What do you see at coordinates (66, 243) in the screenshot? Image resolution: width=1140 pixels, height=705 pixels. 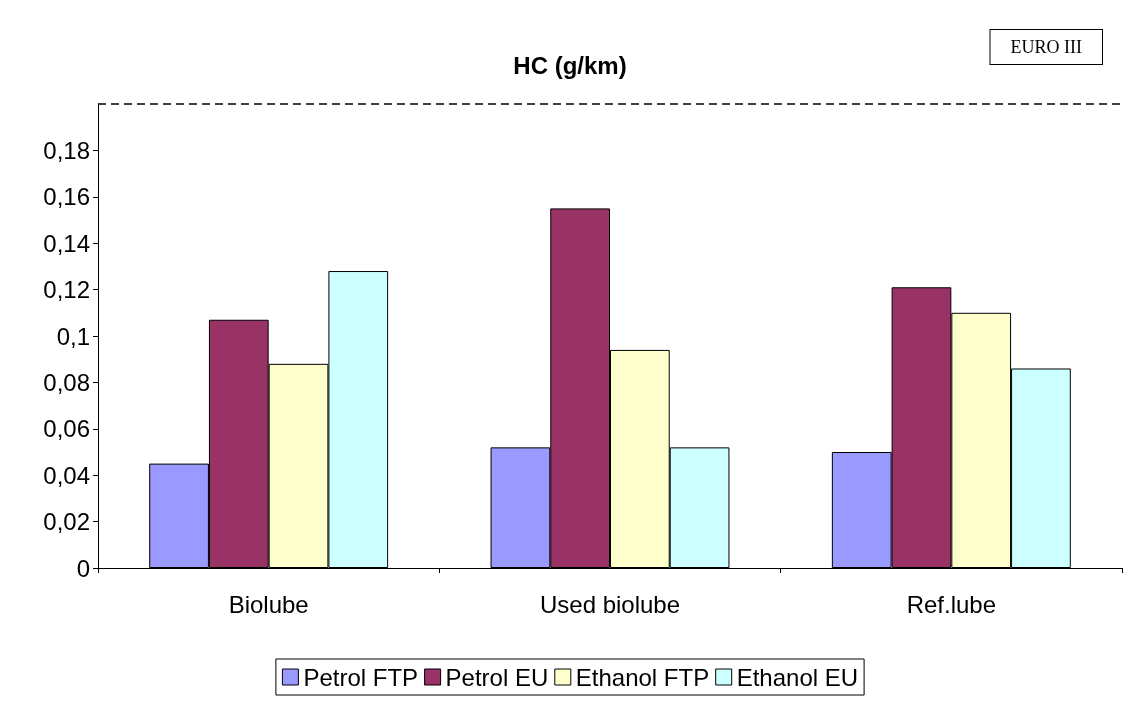 I see `y-tick-label: 0,14` at bounding box center [66, 243].